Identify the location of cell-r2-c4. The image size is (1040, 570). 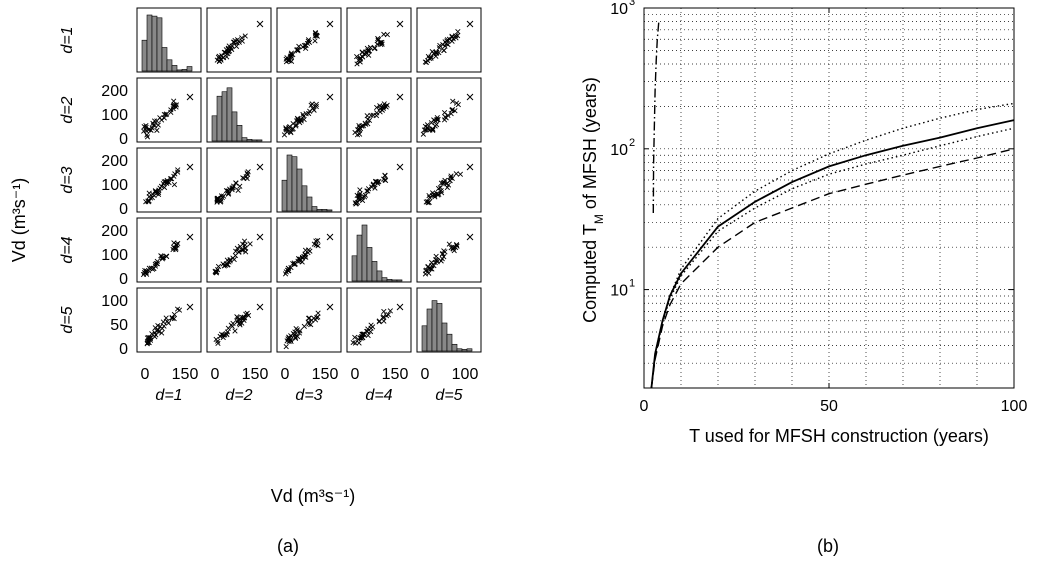
(379, 110).